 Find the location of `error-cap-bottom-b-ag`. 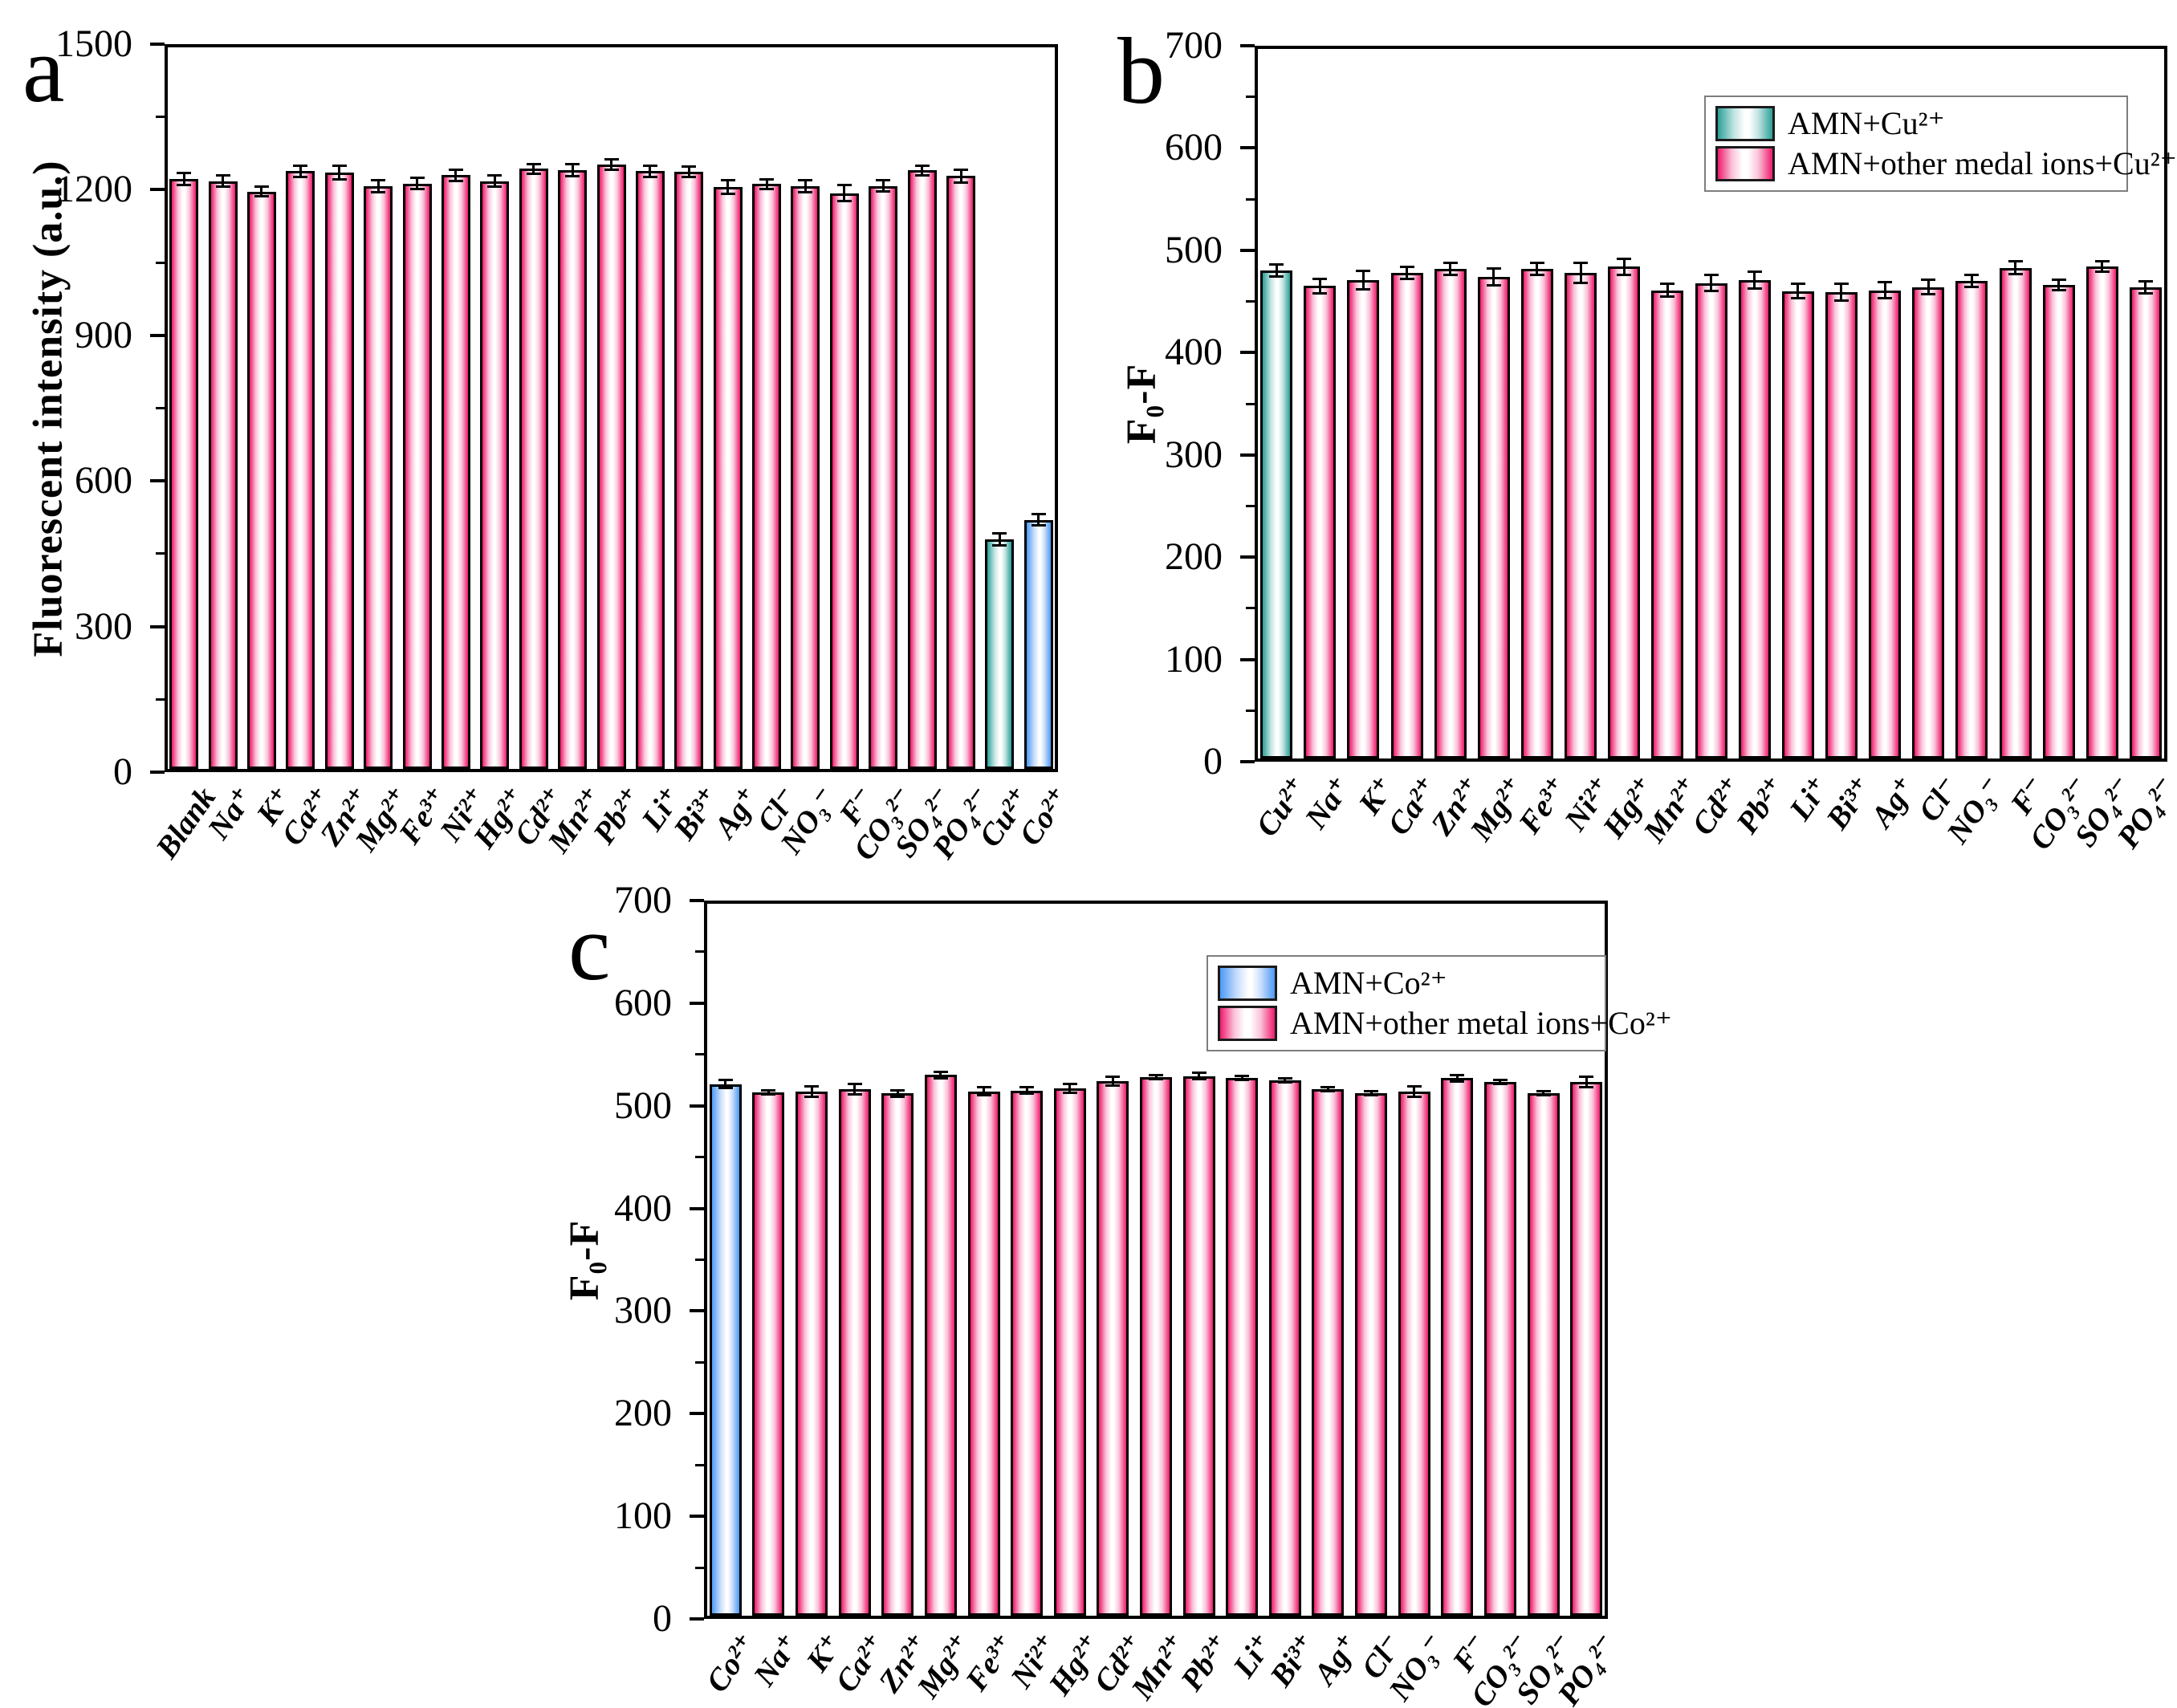

error-cap-bottom-b-ag is located at coordinates (1886, 299).